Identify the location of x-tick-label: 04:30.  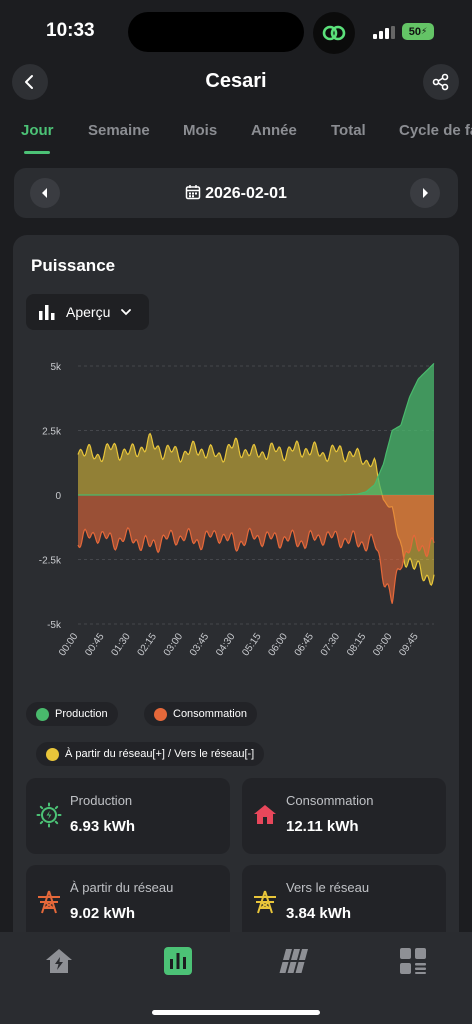
(226, 644).